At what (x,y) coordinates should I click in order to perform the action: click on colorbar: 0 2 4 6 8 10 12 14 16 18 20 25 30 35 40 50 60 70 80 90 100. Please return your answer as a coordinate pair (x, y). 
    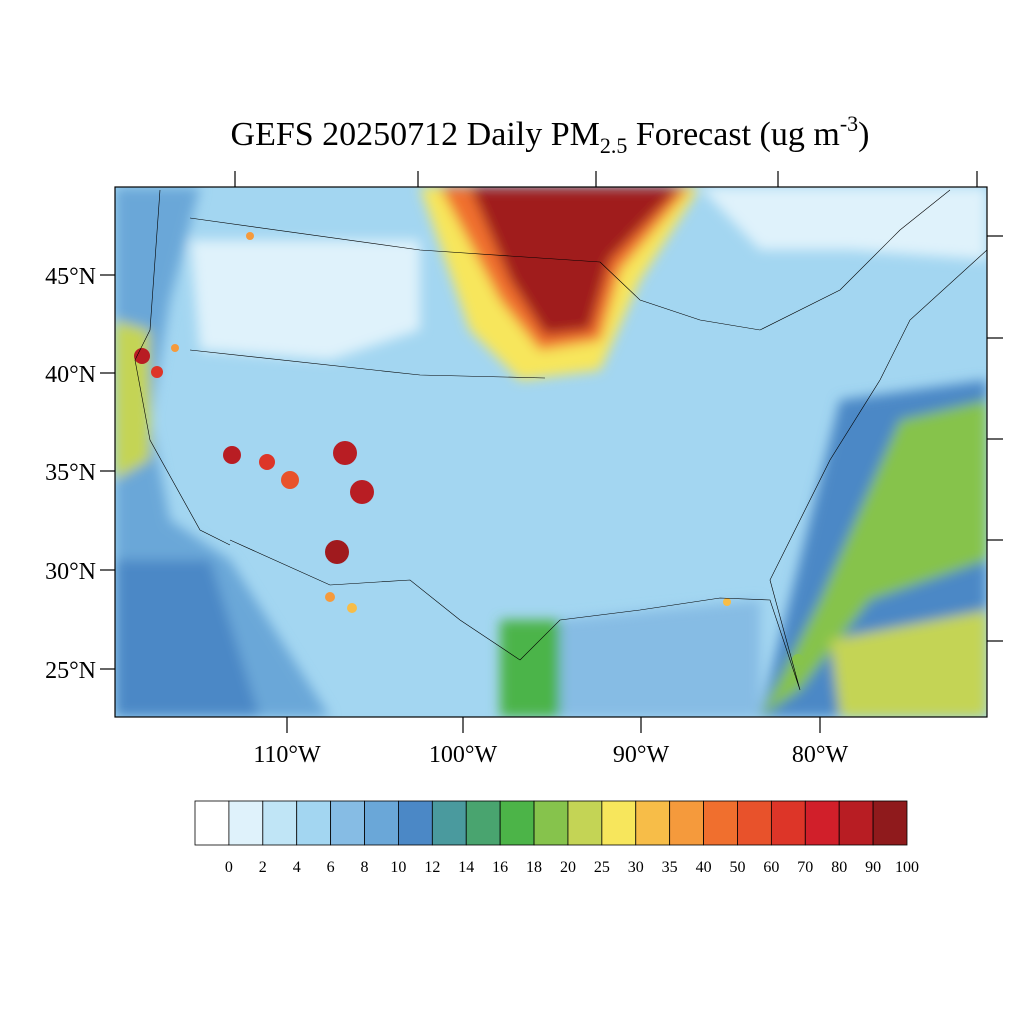
    Looking at the image, I should click on (556, 838).